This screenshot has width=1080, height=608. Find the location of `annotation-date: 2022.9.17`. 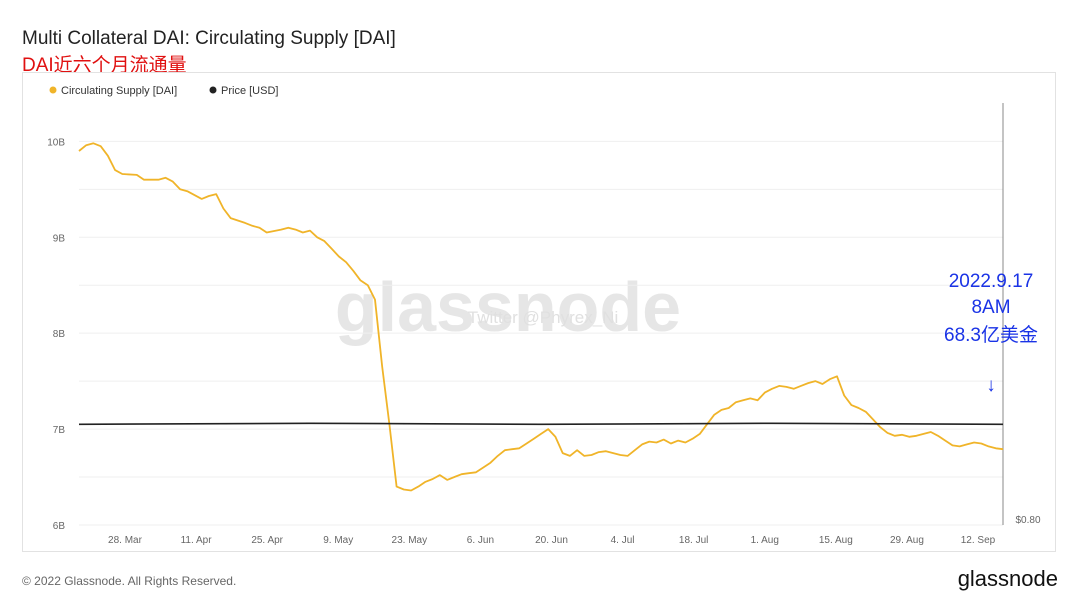

annotation-date: 2022.9.17 is located at coordinates (991, 281).